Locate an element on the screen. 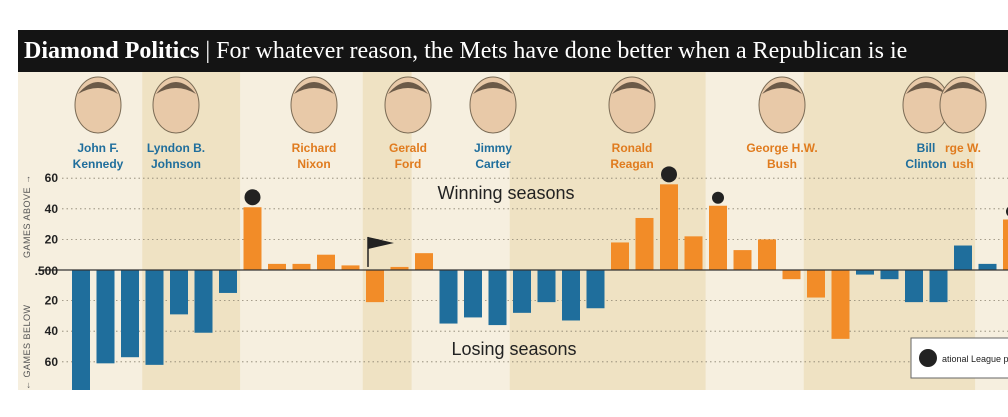 This screenshot has height=417, width=1008. president-4: Jimmy Carter is located at coordinates (493, 123).